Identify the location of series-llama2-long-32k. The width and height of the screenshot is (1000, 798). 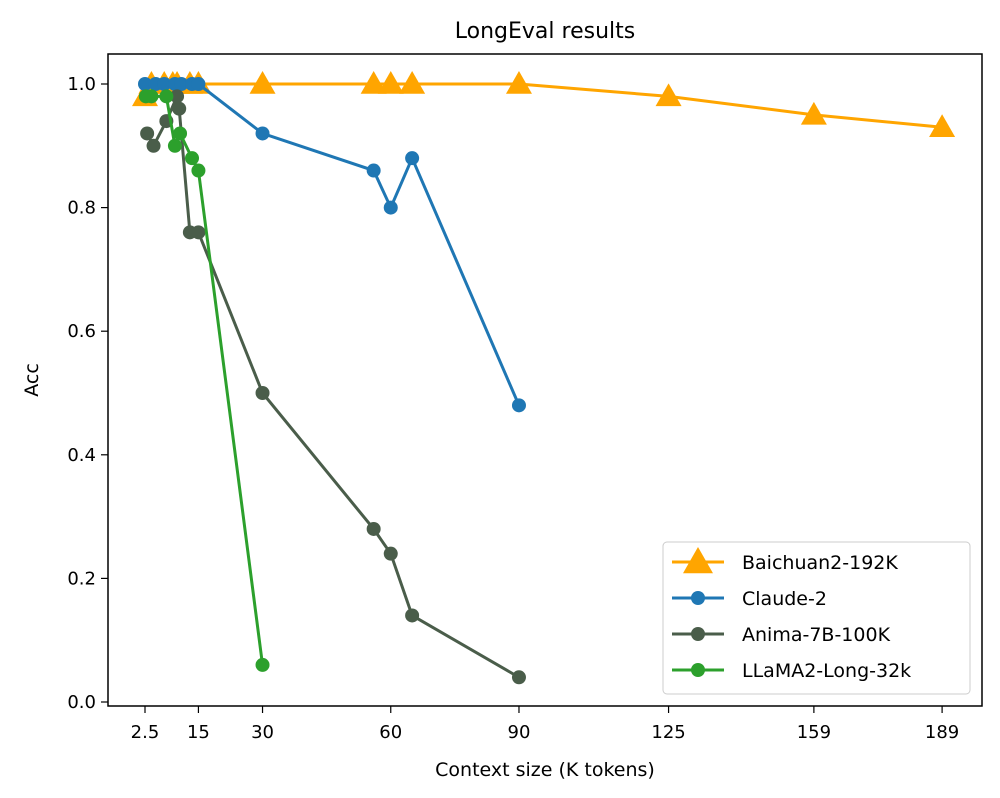
(204, 380).